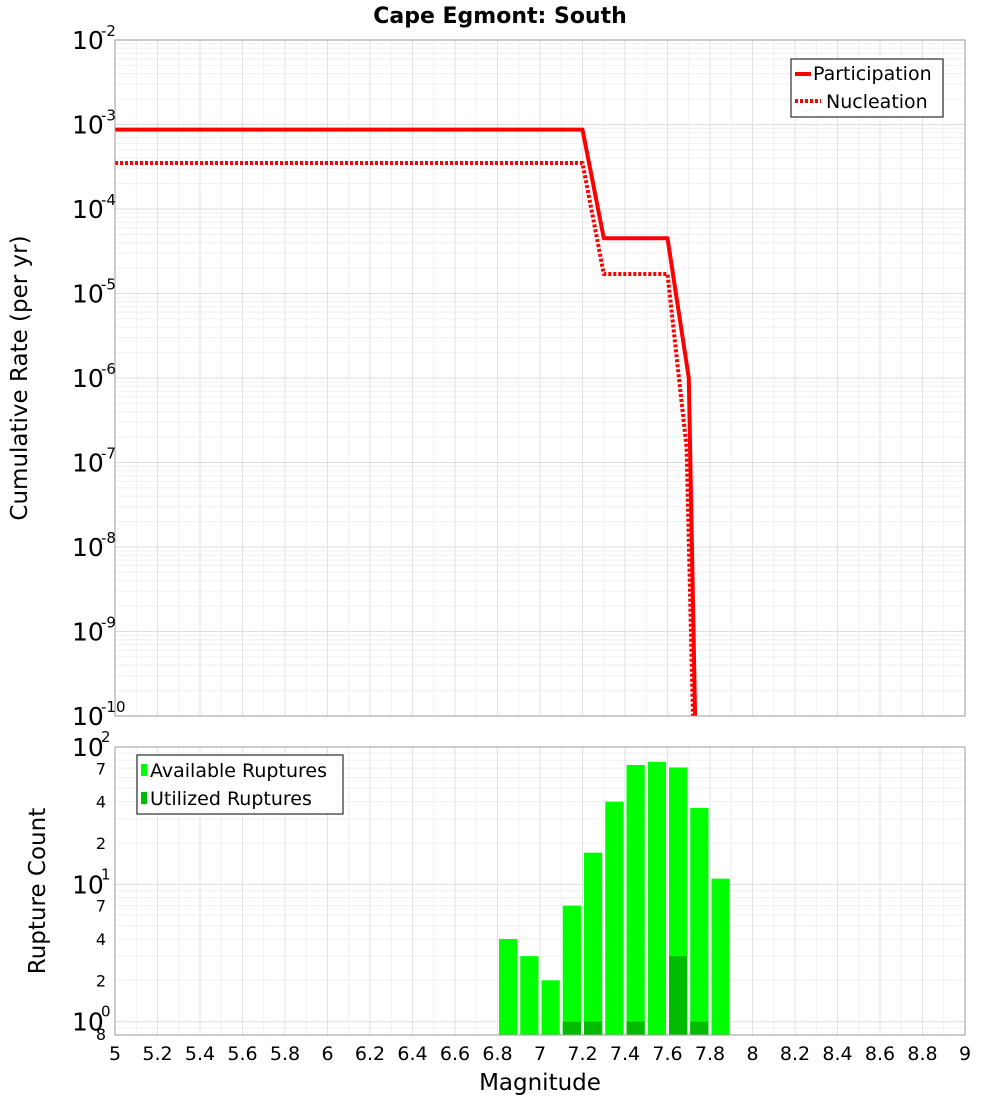 Image resolution: width=1000 pixels, height=1100 pixels. What do you see at coordinates (108, 31) in the screenshot?
I see `top-y-tick-exponent: -2` at bounding box center [108, 31].